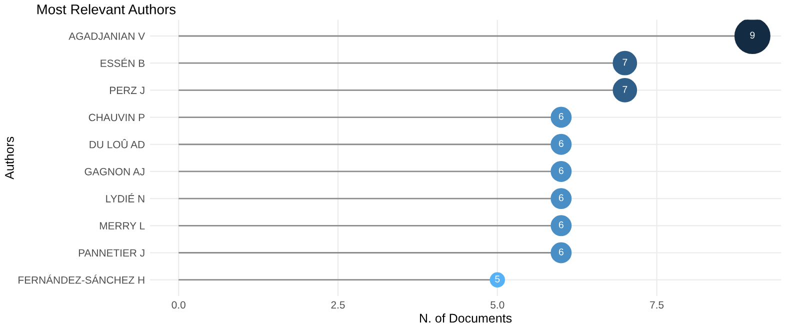  What do you see at coordinates (179, 305) in the screenshot?
I see `x-tick-label: 0.0` at bounding box center [179, 305].